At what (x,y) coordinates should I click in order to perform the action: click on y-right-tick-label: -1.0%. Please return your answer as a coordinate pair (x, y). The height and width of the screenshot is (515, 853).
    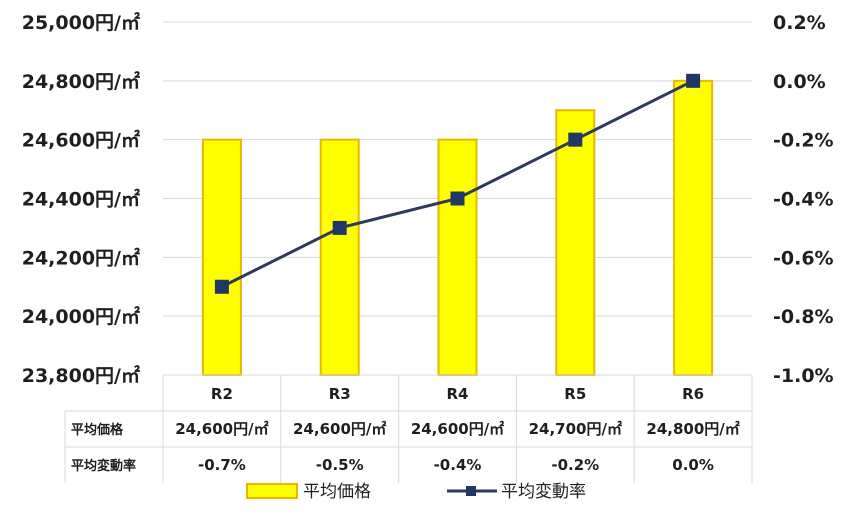
    Looking at the image, I should click on (803, 376).